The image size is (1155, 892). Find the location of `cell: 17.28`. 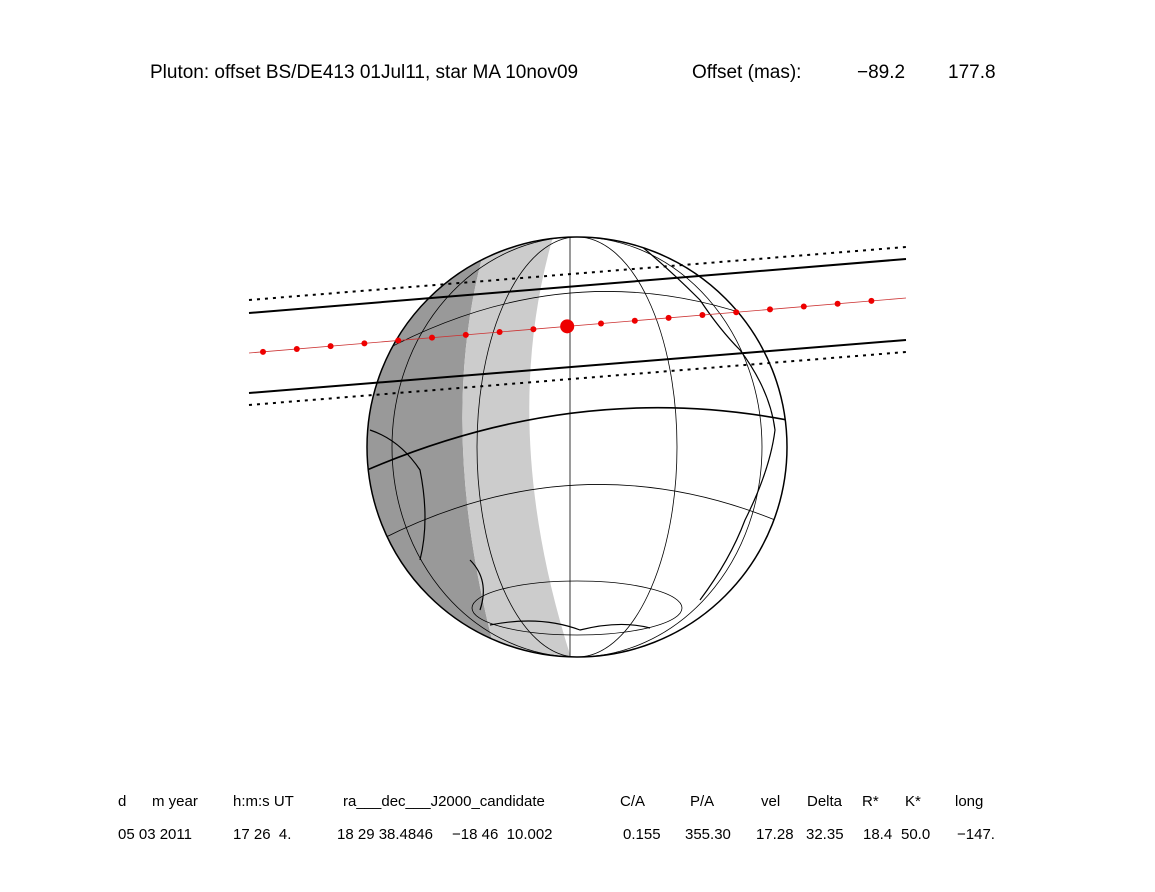

cell: 17.28 is located at coordinates (775, 834).